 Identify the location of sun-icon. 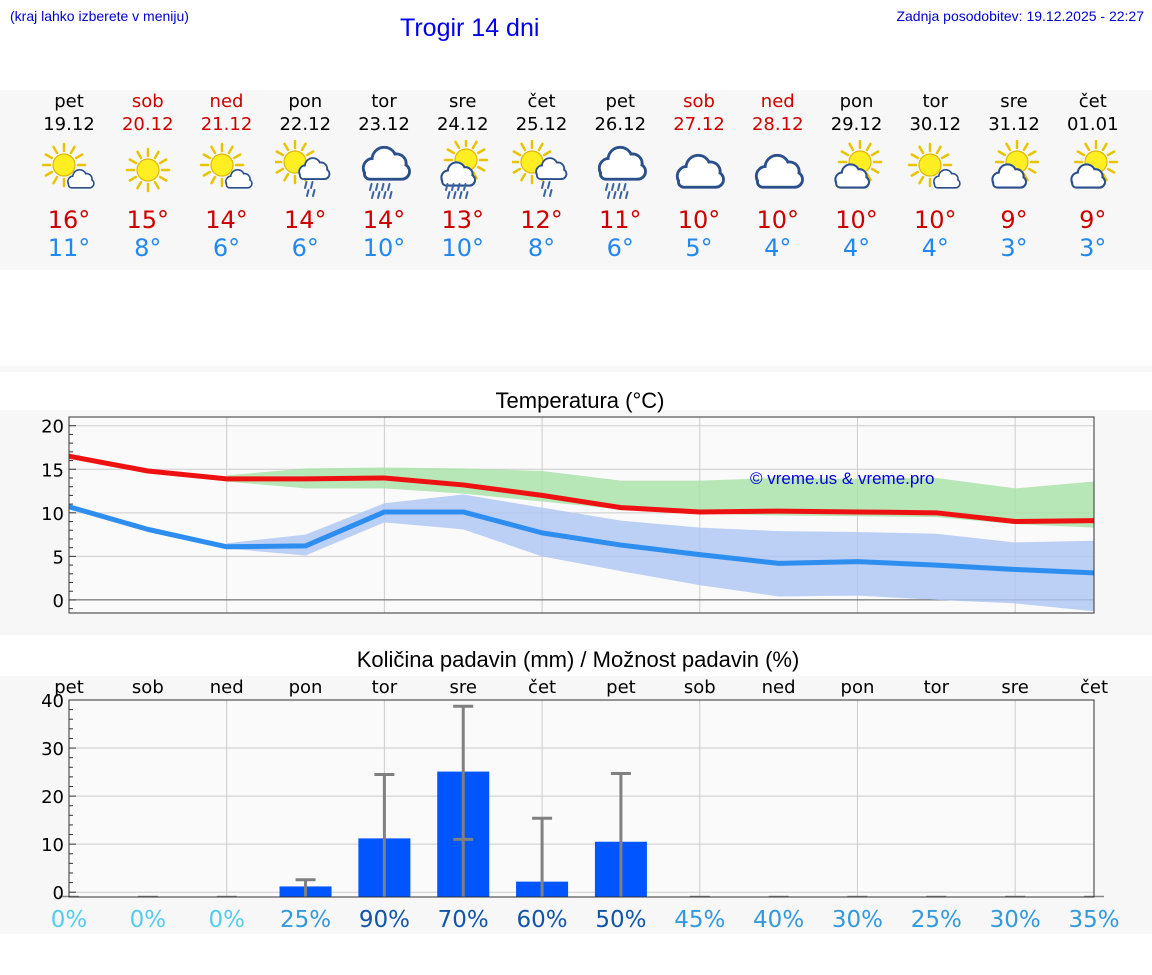
(147, 170).